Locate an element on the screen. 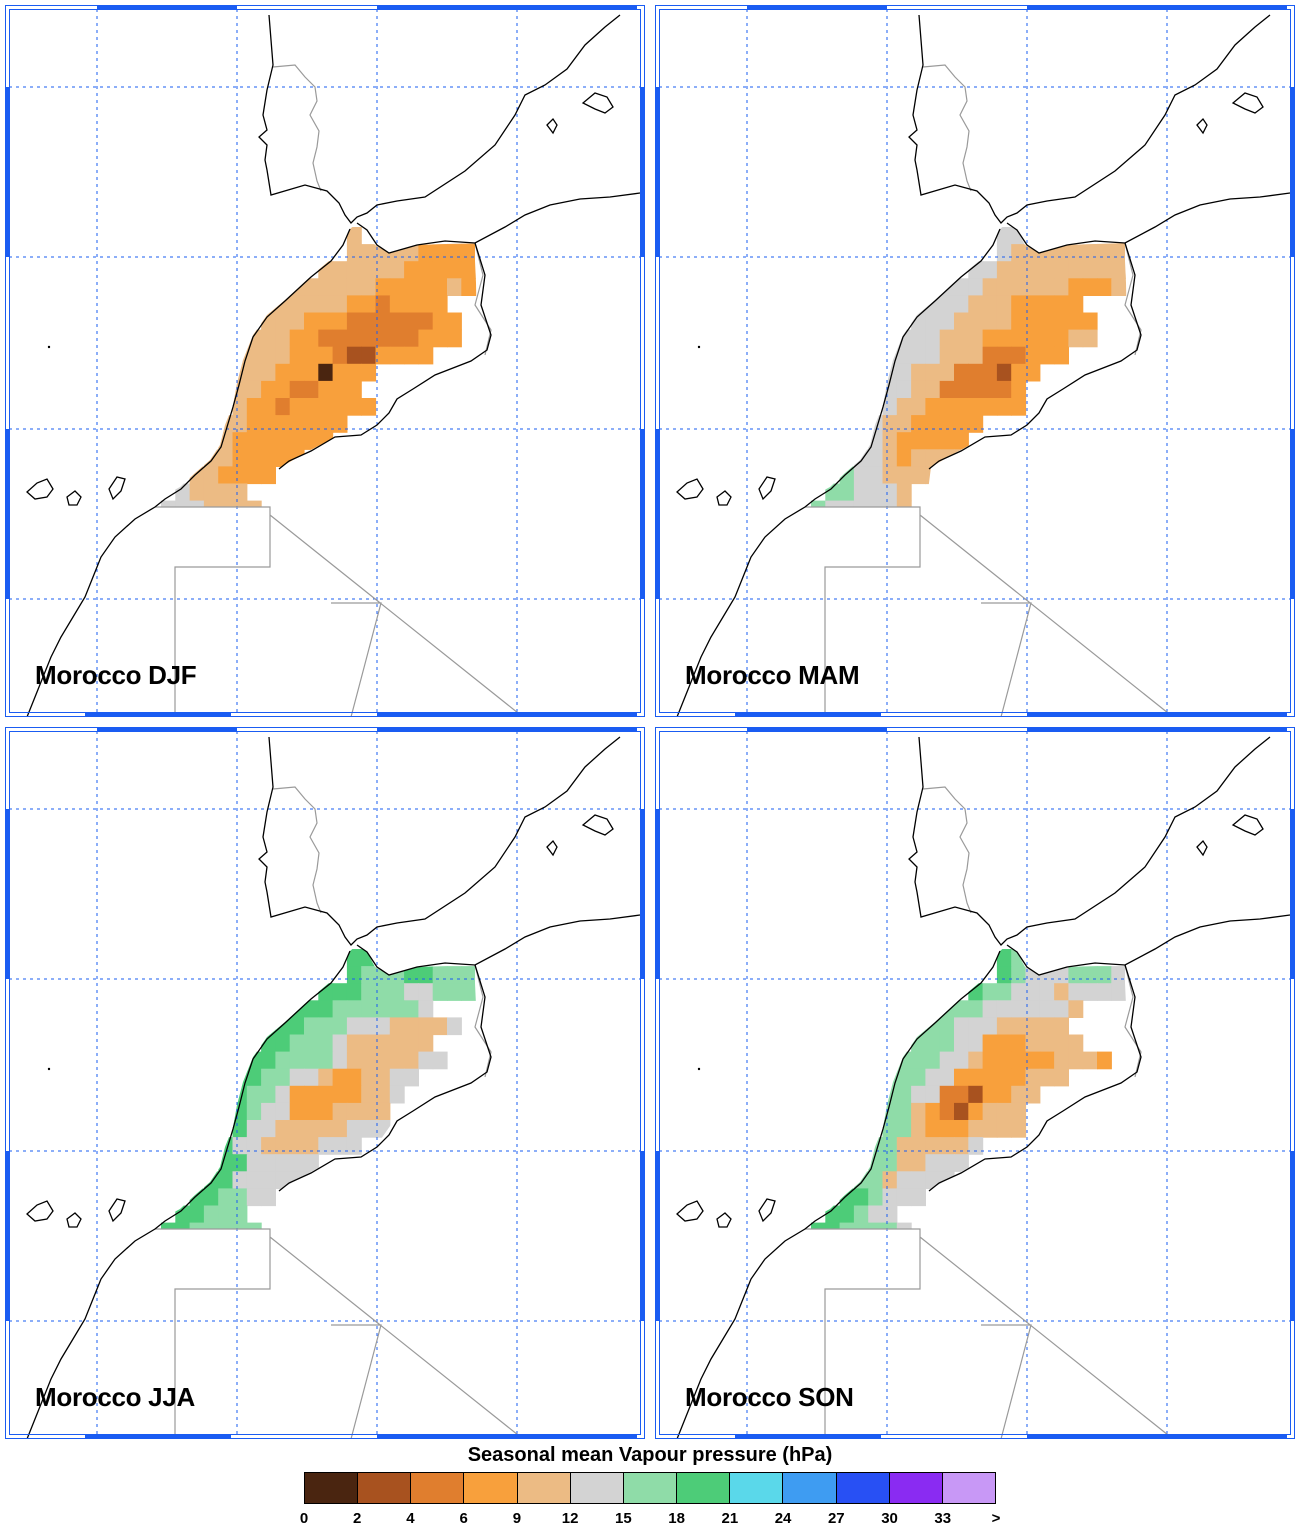 Image resolution: width=1300 pixels, height=1531 pixels. colorbar-tick-label: 33 is located at coordinates (943, 1518).